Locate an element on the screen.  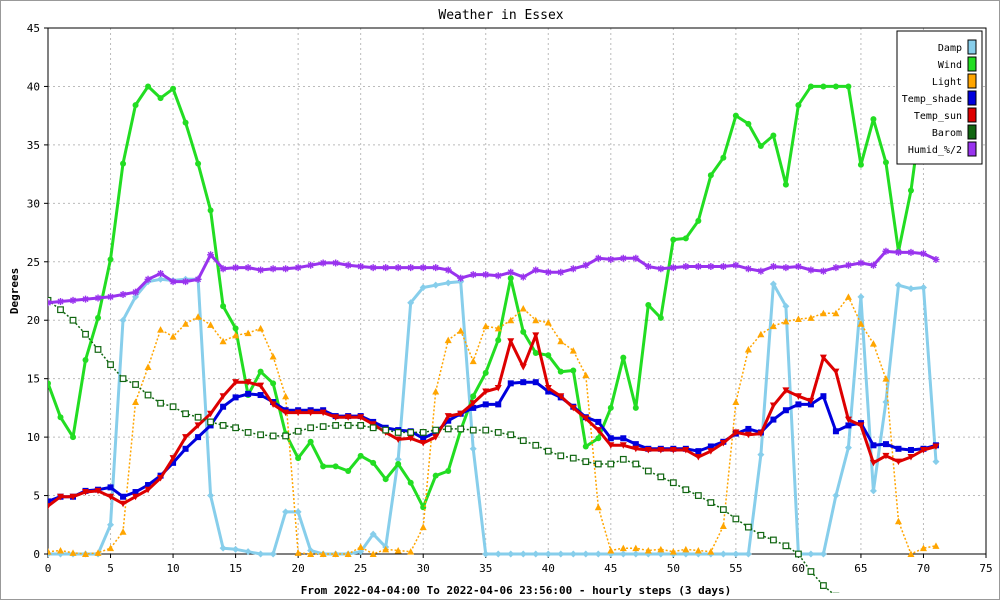
x-tick-label: 45 is located at coordinates (610, 568).